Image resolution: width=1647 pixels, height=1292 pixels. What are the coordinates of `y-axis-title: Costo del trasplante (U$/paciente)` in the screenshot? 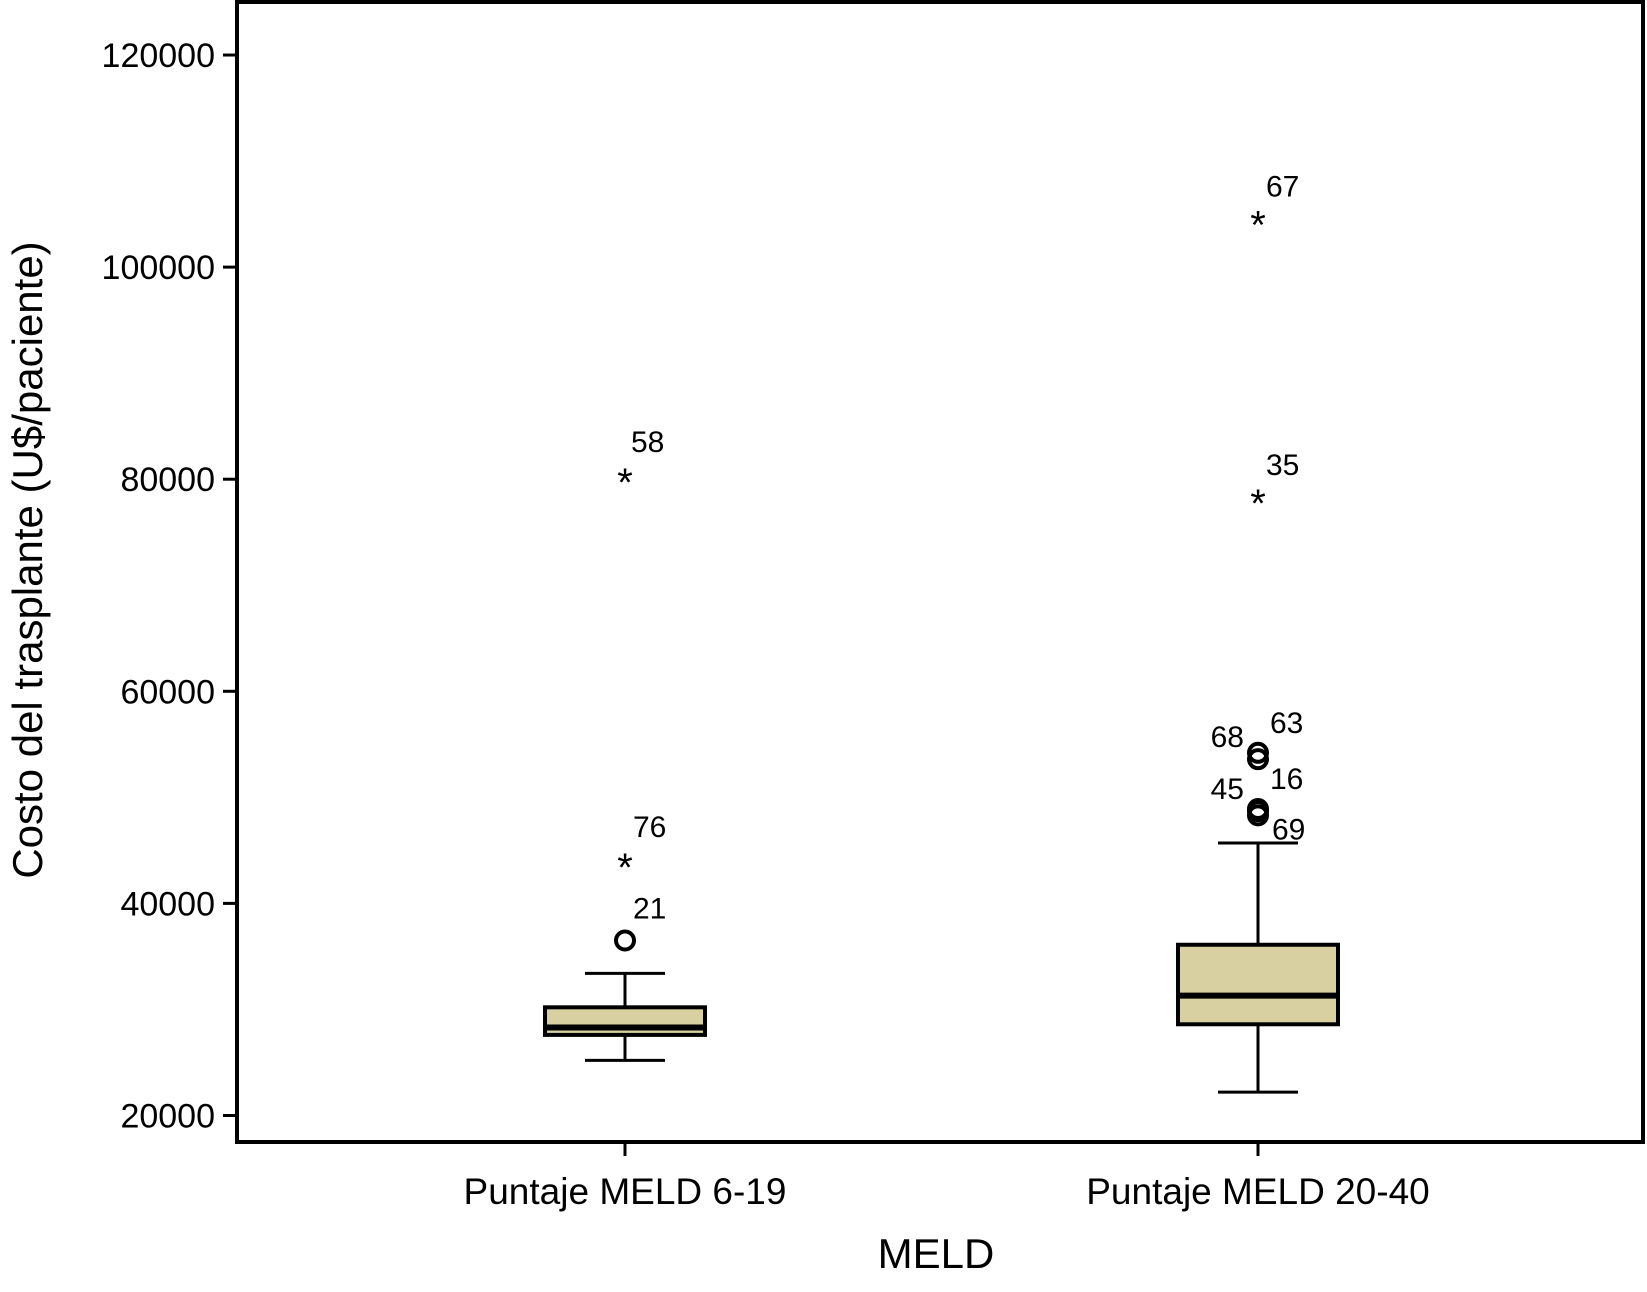 It's located at (27, 559).